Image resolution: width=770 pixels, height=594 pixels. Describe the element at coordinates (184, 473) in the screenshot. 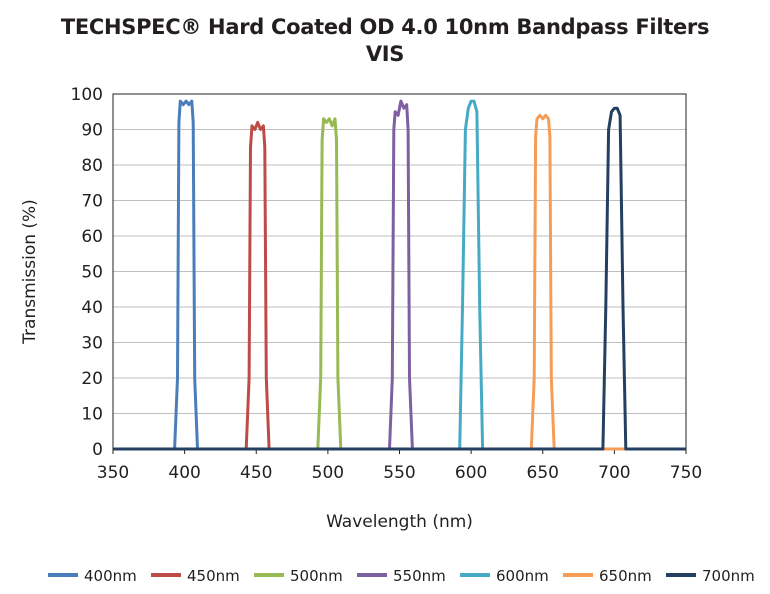

I see `x-tick-label: 400` at that location.